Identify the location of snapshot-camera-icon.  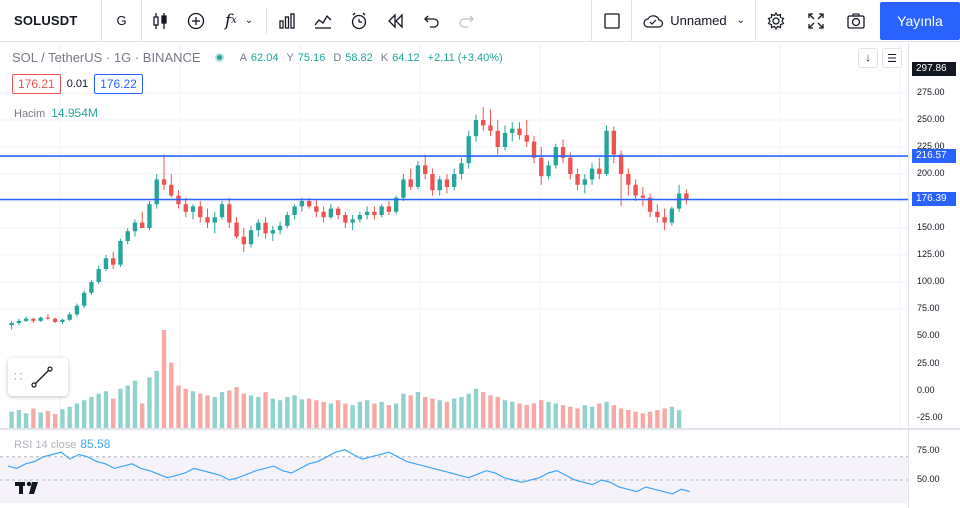
(856, 21).